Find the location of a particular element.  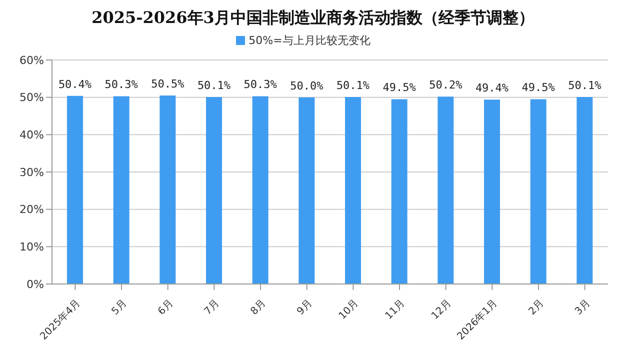

data-label: 50.2% is located at coordinates (446, 85).